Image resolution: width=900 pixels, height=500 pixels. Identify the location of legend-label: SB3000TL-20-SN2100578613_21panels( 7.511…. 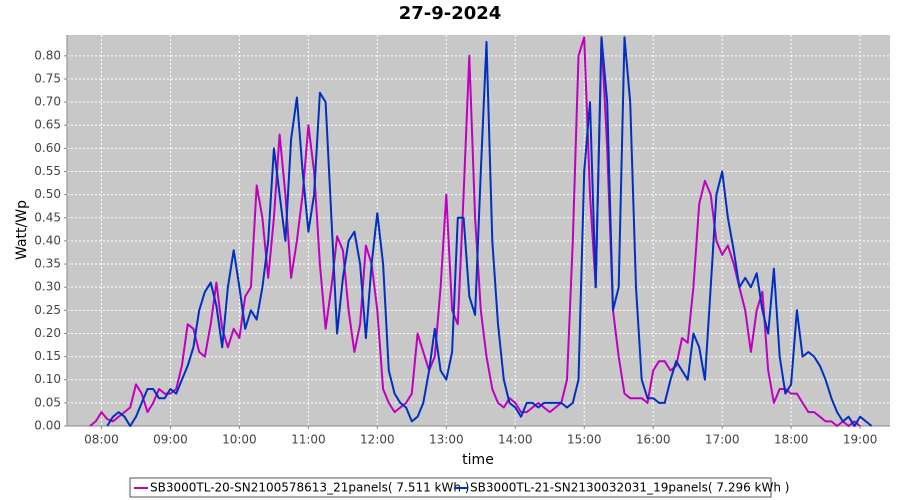
(309, 488).